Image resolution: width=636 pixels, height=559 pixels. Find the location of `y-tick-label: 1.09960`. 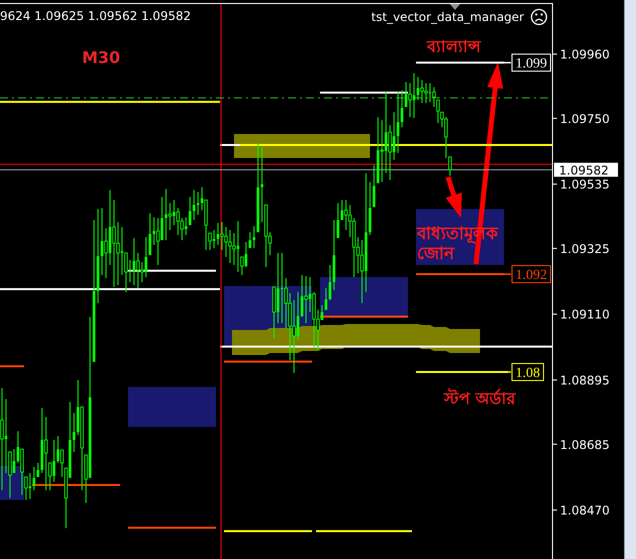

y-tick-label: 1.09960 is located at coordinates (585, 55).